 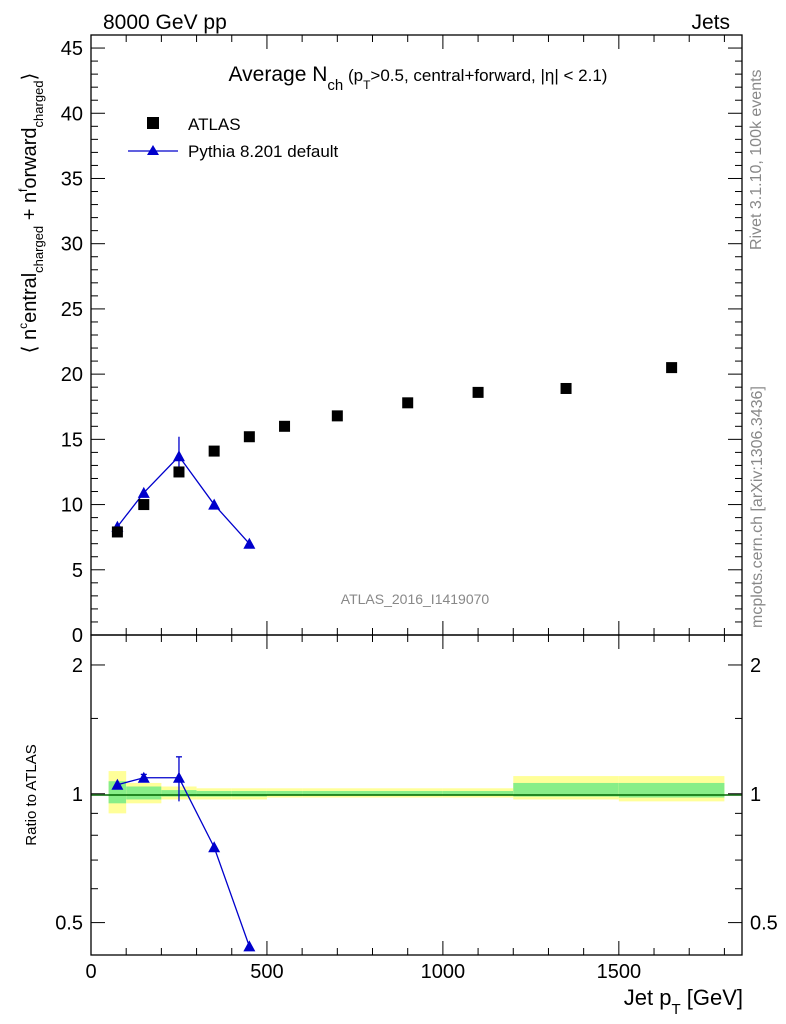 I want to click on main-y-tick-label: 30, so click(x=72, y=245).